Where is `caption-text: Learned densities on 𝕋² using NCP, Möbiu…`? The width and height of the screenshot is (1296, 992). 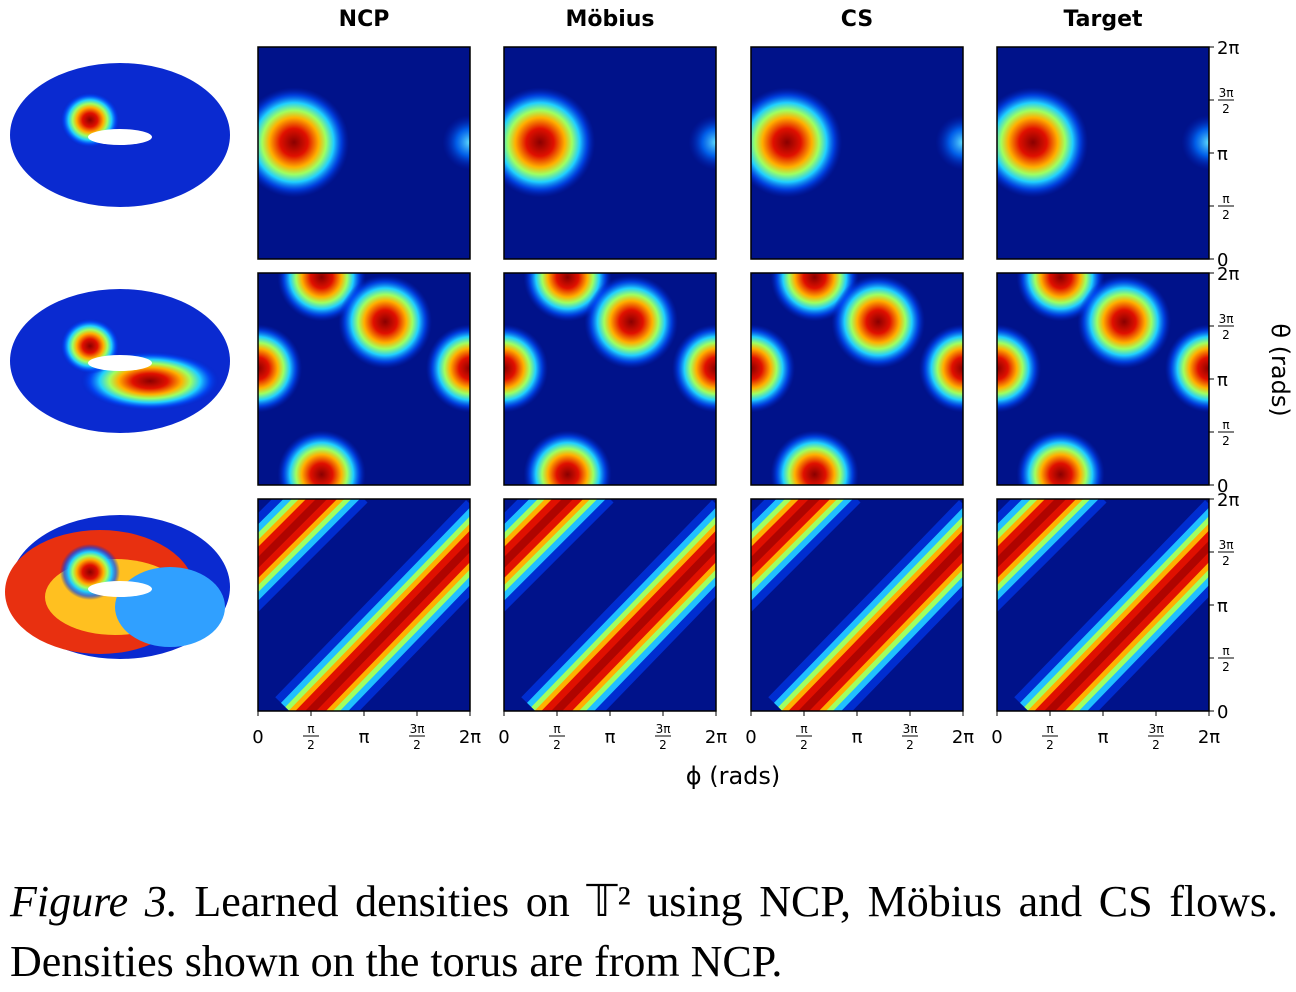
caption-text: Learned densities on 𝕋² using NCP, Möbiu… is located at coordinates (644, 931).